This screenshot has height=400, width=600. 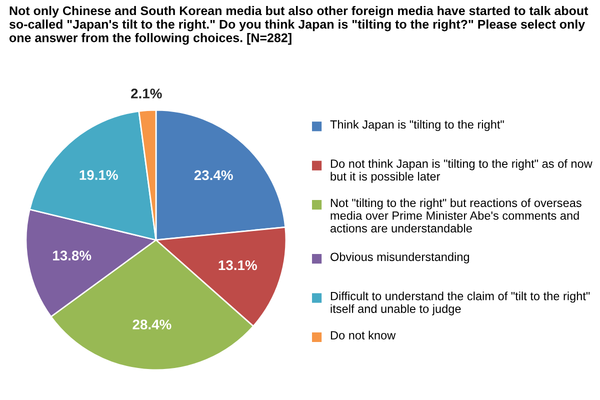 What do you see at coordinates (213, 175) in the screenshot?
I see `data-label: 23.4%` at bounding box center [213, 175].